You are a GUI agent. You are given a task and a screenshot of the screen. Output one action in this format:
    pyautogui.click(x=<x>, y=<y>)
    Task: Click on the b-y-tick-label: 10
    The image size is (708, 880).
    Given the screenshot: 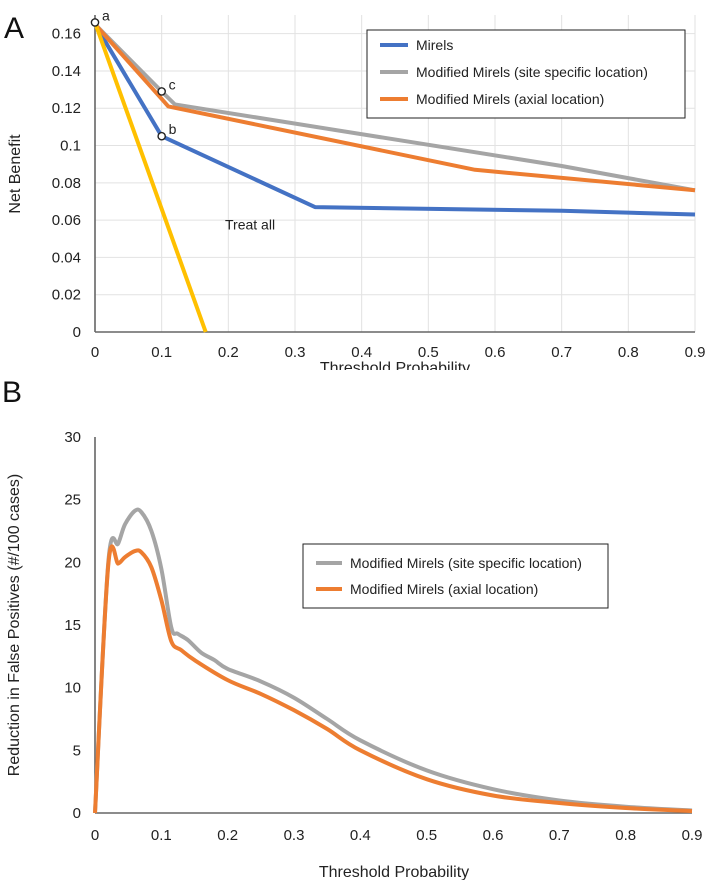 What is the action you would take?
    pyautogui.click(x=72, y=688)
    